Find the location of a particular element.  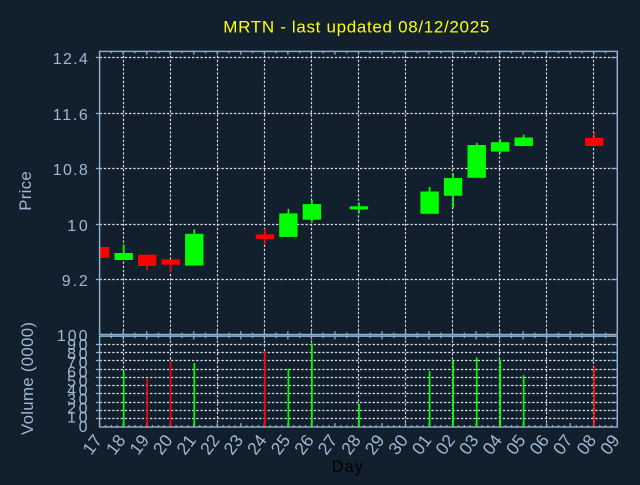

svg-text: 9.2 is located at coordinates (75, 281).